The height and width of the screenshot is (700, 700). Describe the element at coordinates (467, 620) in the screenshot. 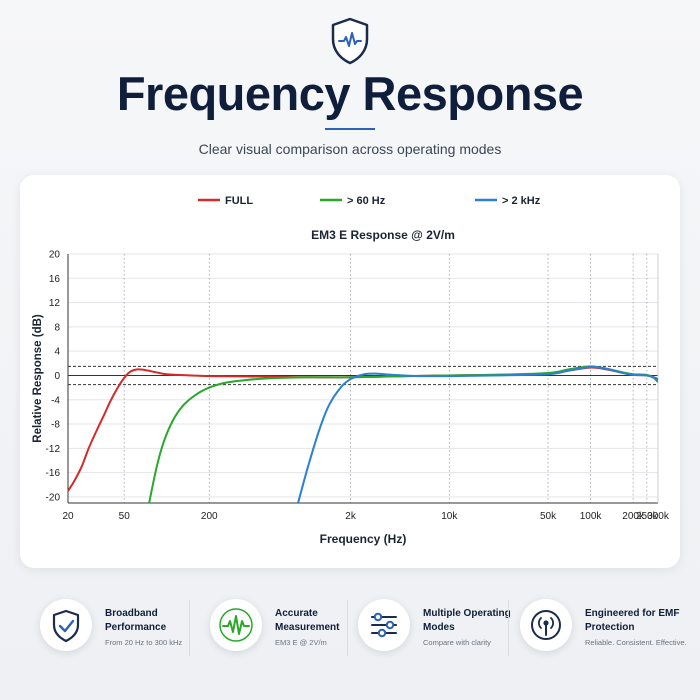

I see `feature-title: Multiple Operating Modes` at that location.